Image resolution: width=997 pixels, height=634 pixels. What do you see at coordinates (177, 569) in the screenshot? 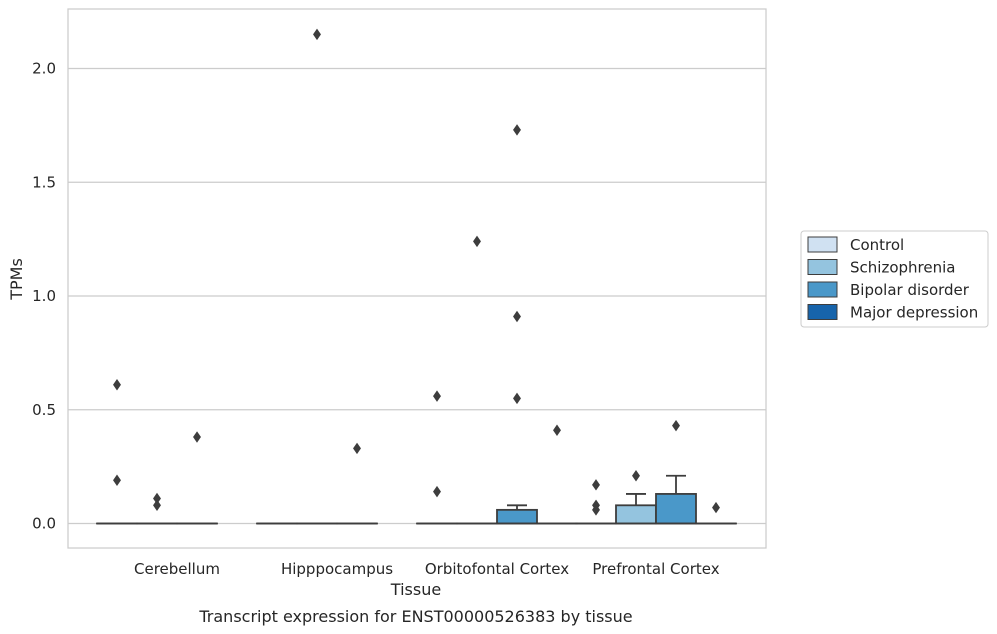
I see `x-tick-label: Cerebellum` at bounding box center [177, 569].